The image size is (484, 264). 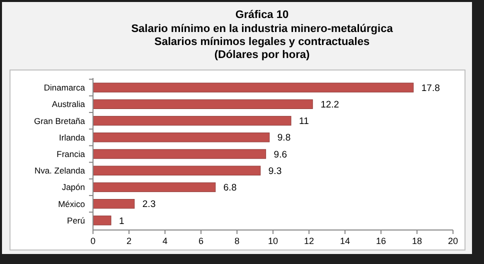 What do you see at coordinates (201, 241) in the screenshot?
I see `x-tick-label: 6` at bounding box center [201, 241].